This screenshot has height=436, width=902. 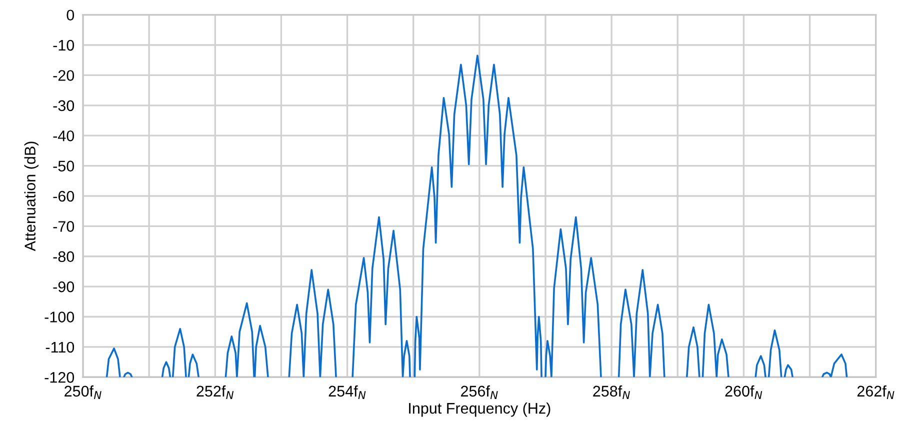 What do you see at coordinates (63, 45) in the screenshot?
I see `y-tick-label: -10` at bounding box center [63, 45].